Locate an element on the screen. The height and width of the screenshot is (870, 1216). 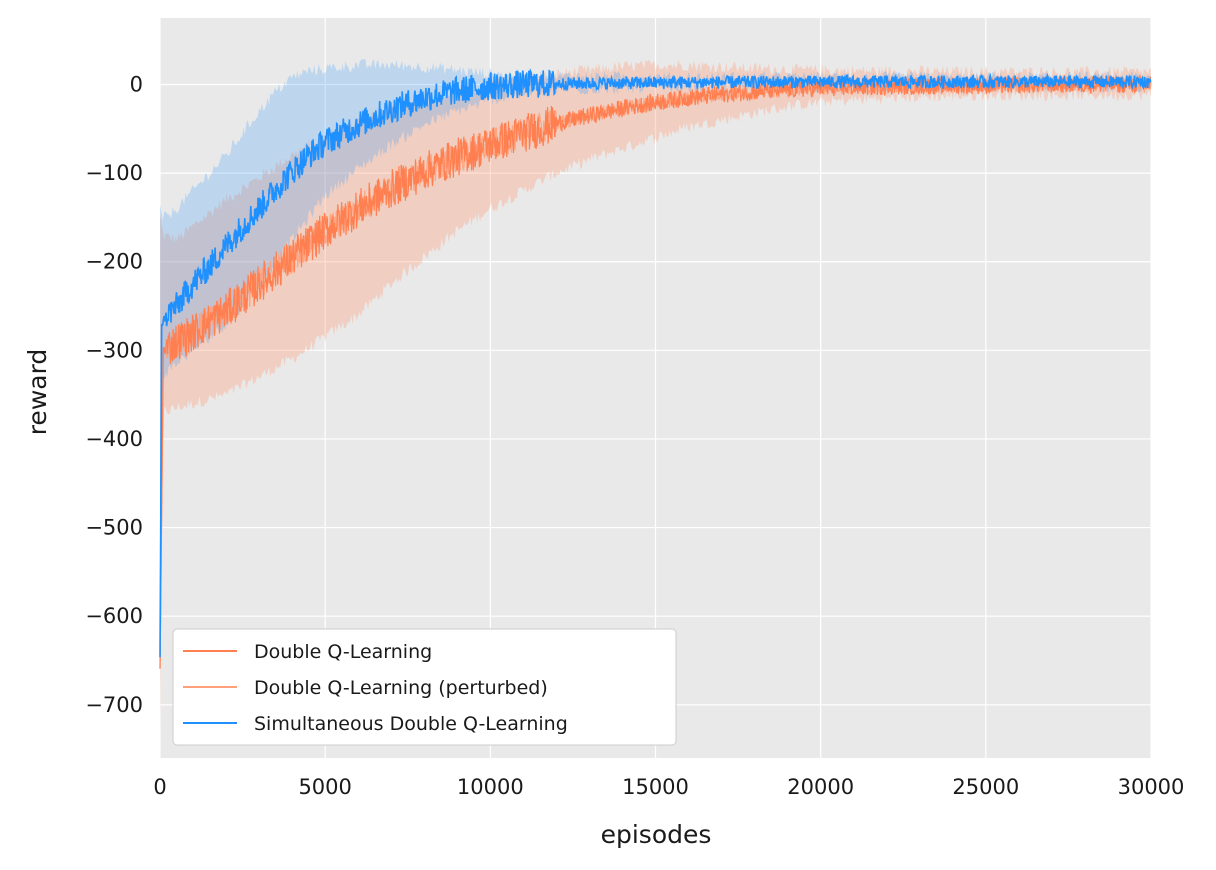
x-axis-label: episodes is located at coordinates (656, 834).